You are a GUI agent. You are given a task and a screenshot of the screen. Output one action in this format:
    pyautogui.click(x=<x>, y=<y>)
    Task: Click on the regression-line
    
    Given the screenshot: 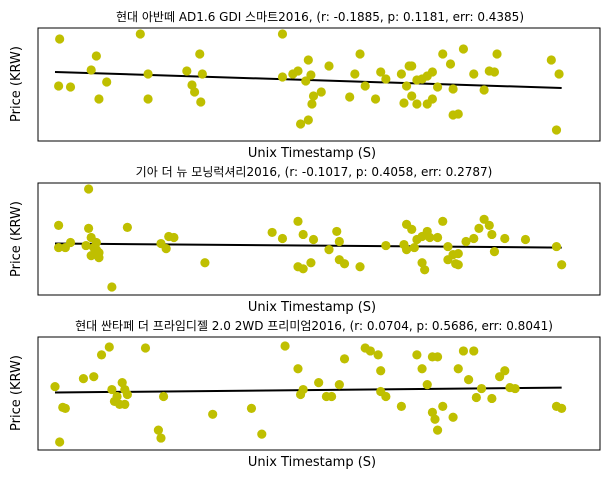 What is the action you would take?
    pyautogui.click(x=308, y=245)
    